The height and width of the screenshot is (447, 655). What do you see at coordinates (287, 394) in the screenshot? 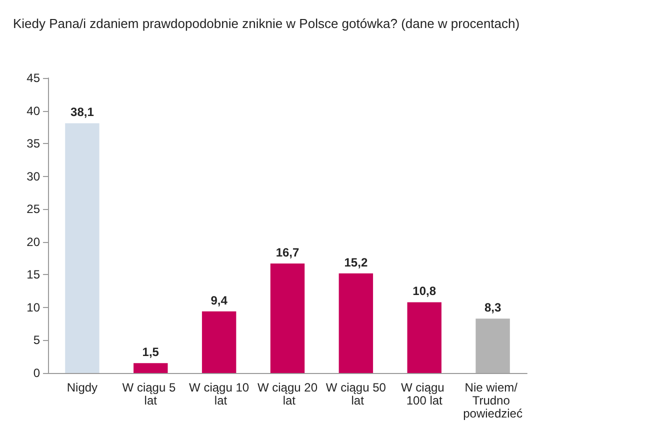
I see `x-tick-label: W ciągu 20 lat` at bounding box center [287, 394].